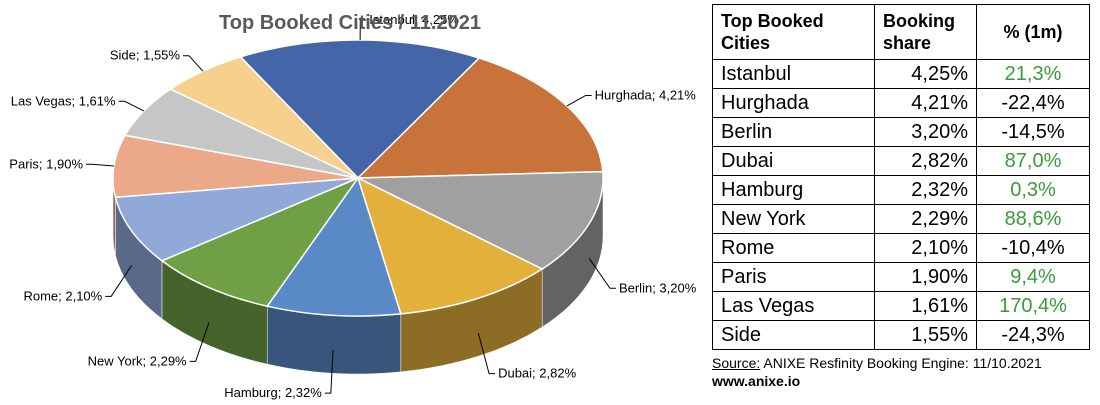 This screenshot has height=405, width=1100. What do you see at coordinates (793, 248) in the screenshot?
I see `cell-city: Rome` at bounding box center [793, 248].